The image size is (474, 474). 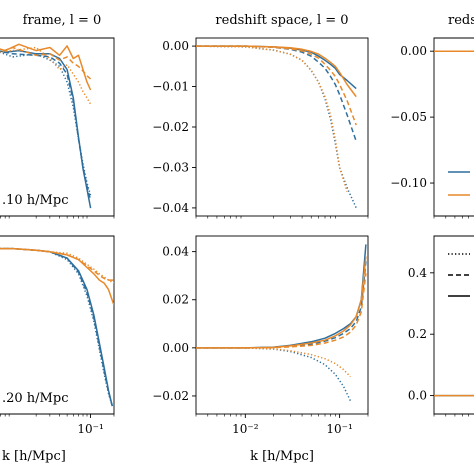 I want to click on panel-5-y-tick-label: 0.0, so click(x=417, y=396).